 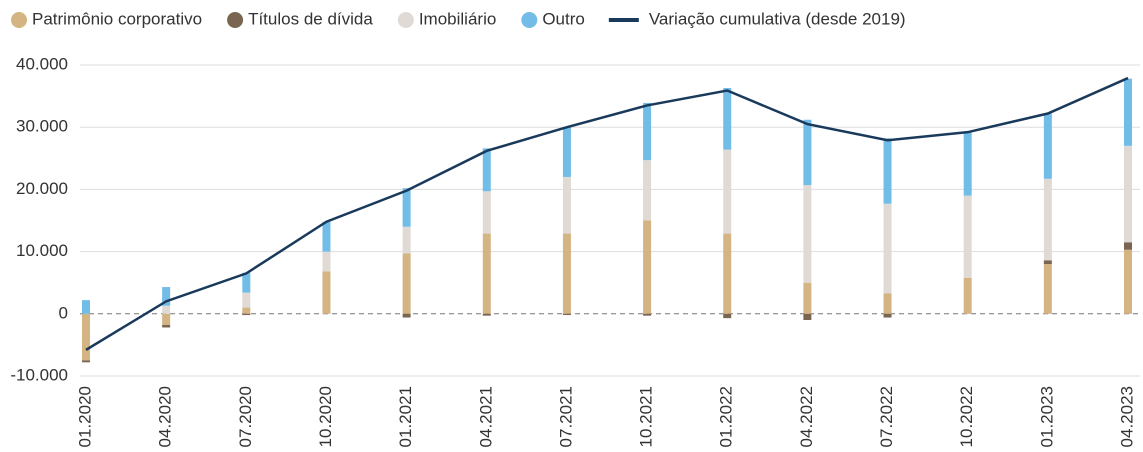 I want to click on legend-label: Imobiliário, so click(x=457, y=18).